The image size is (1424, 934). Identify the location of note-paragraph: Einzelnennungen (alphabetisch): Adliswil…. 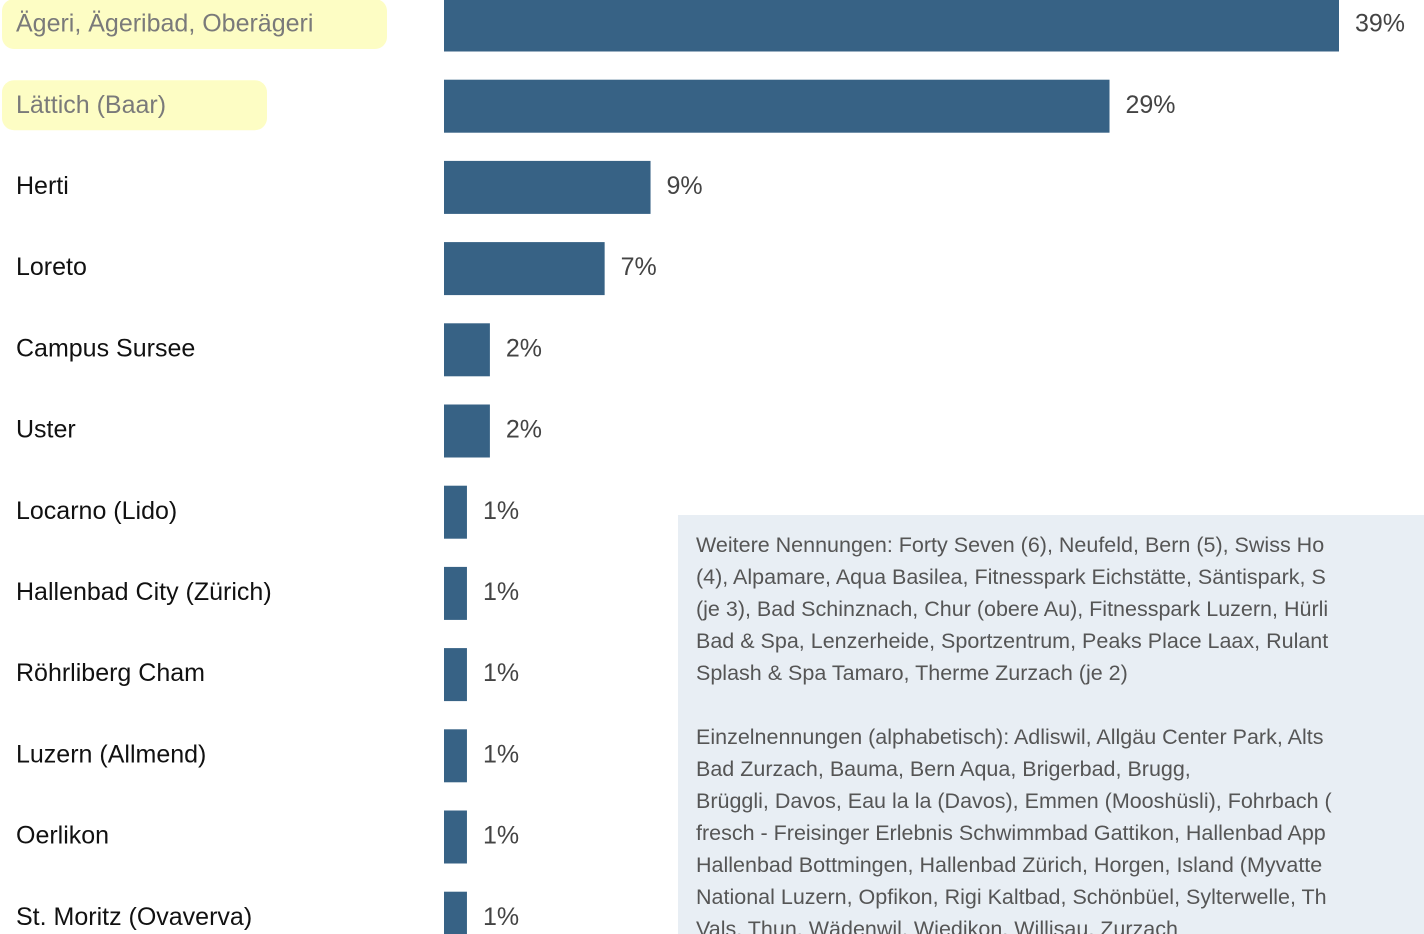
(1060, 827).